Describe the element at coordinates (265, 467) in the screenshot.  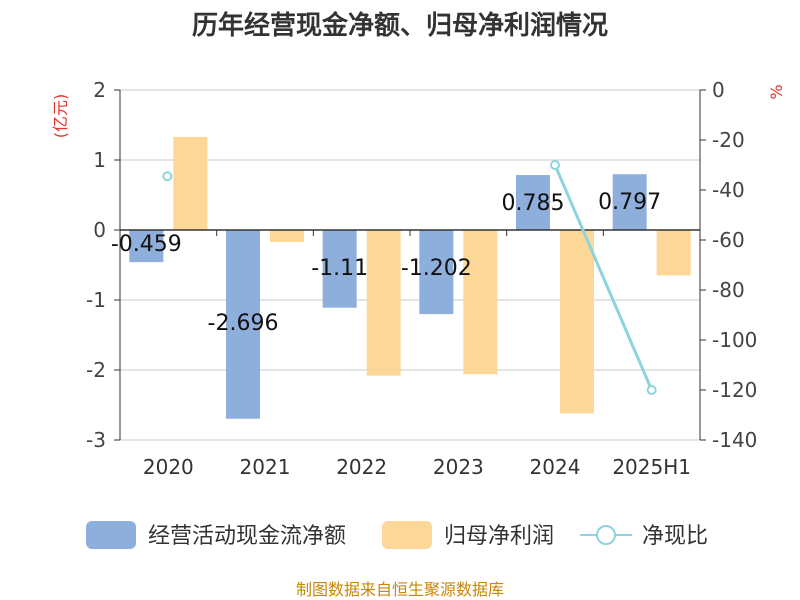
I see `x-tick-label: 2021` at that location.